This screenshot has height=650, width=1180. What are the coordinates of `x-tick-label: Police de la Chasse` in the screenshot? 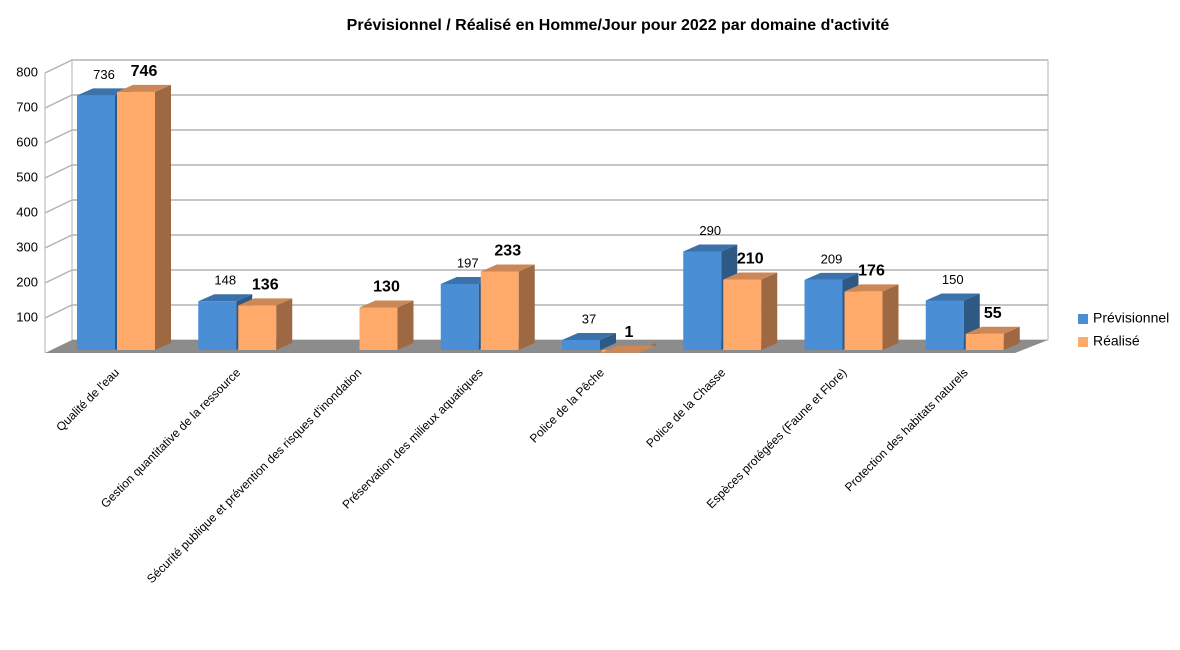 It's located at (685, 407).